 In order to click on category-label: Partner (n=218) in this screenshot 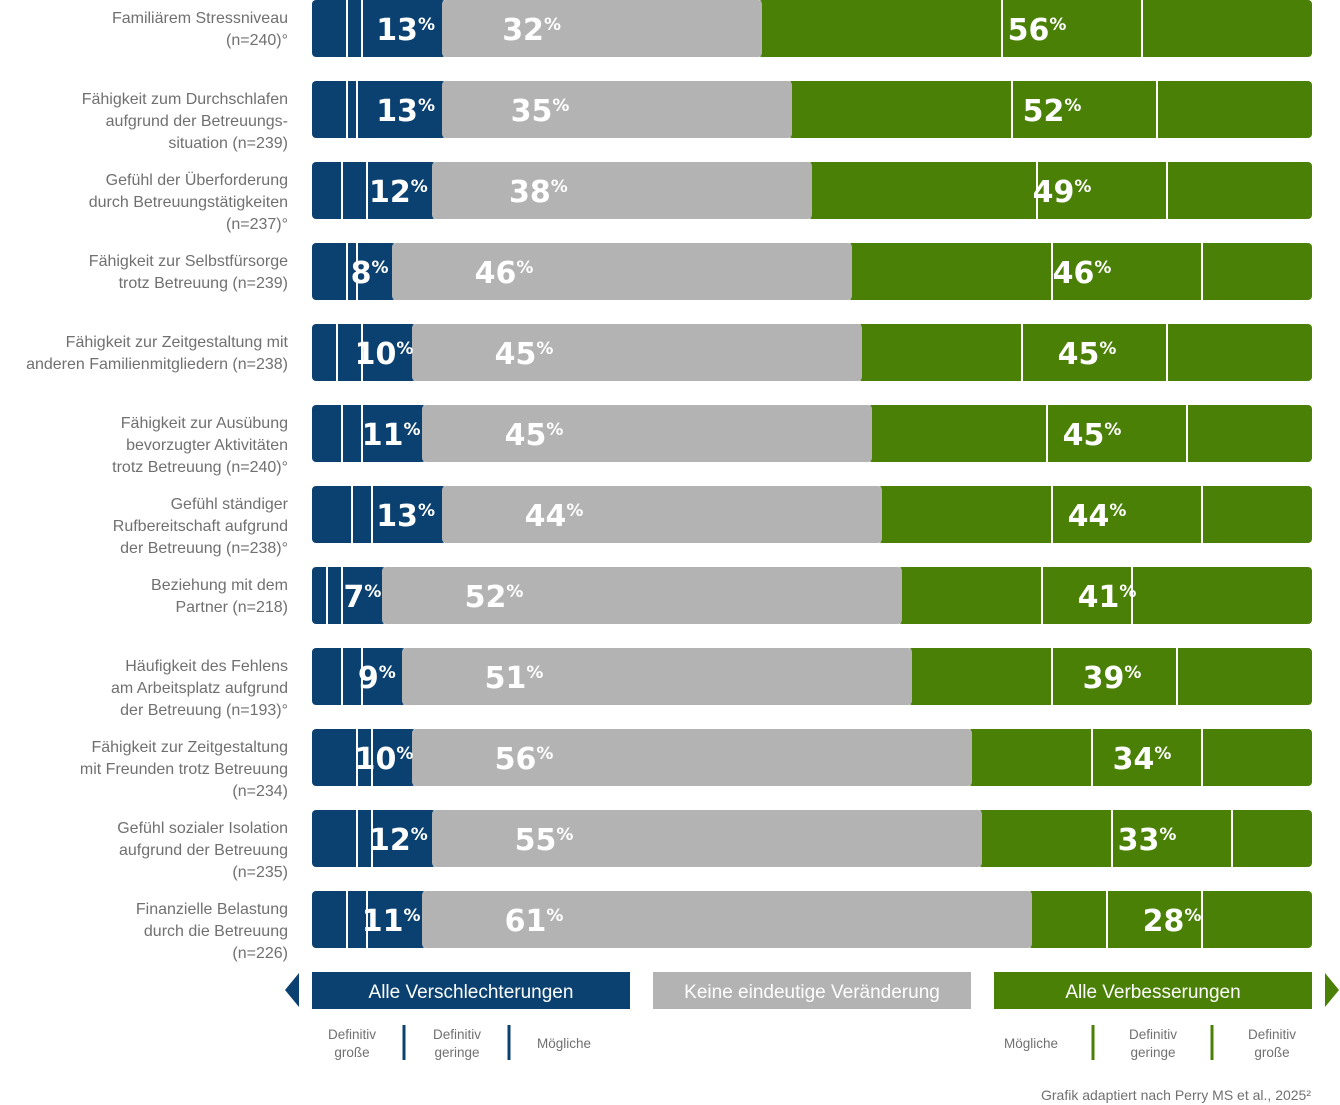, I will do `click(231, 607)`.